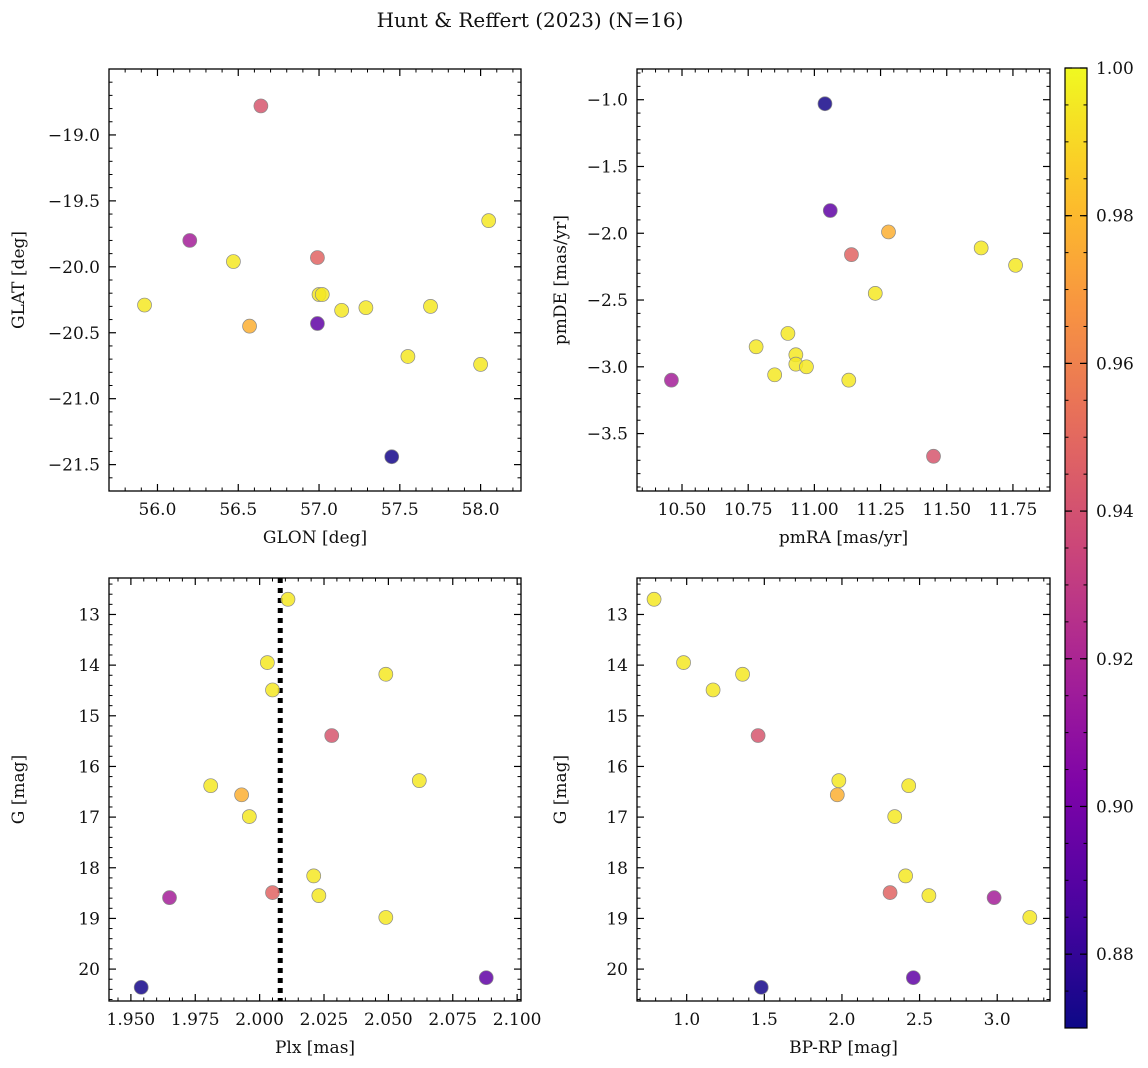  I want to click on x-tick-label: 2.050, so click(388, 1020).